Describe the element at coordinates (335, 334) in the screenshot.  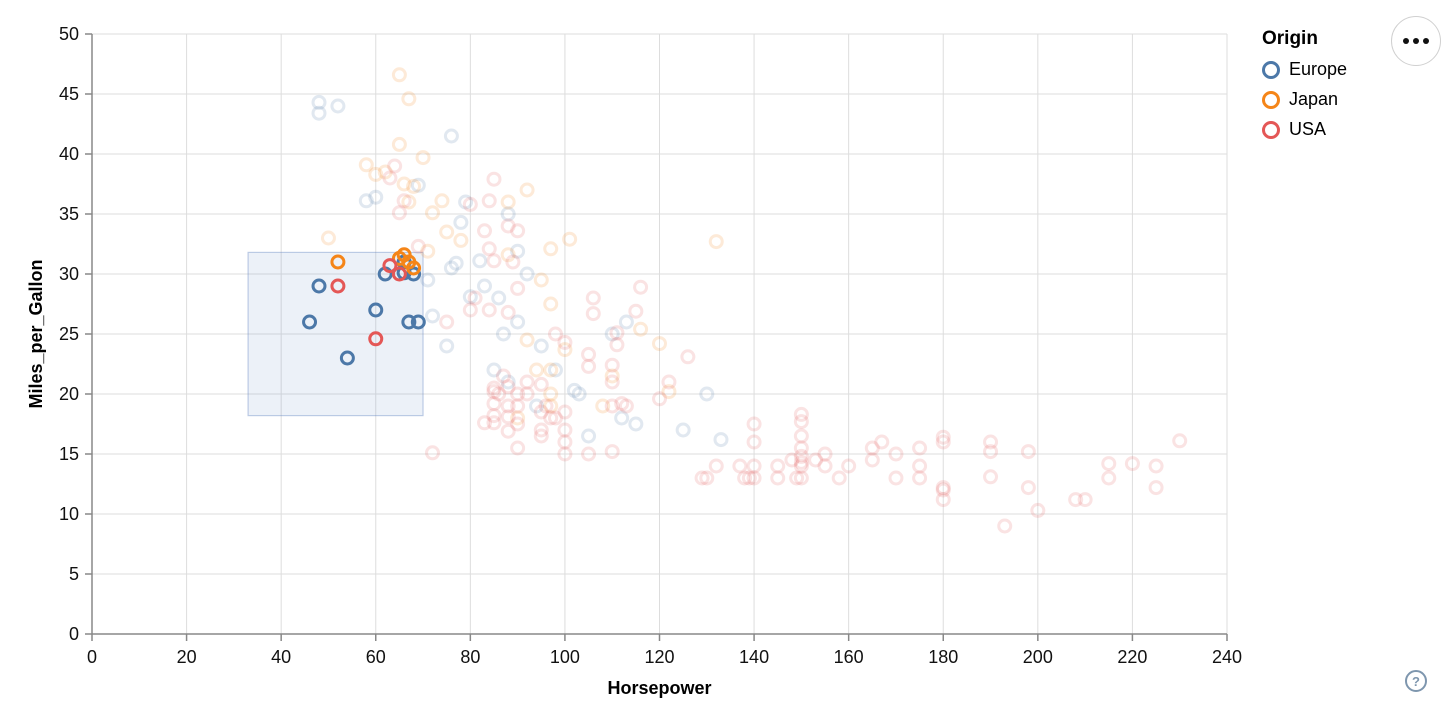
I see `brush-selection` at that location.